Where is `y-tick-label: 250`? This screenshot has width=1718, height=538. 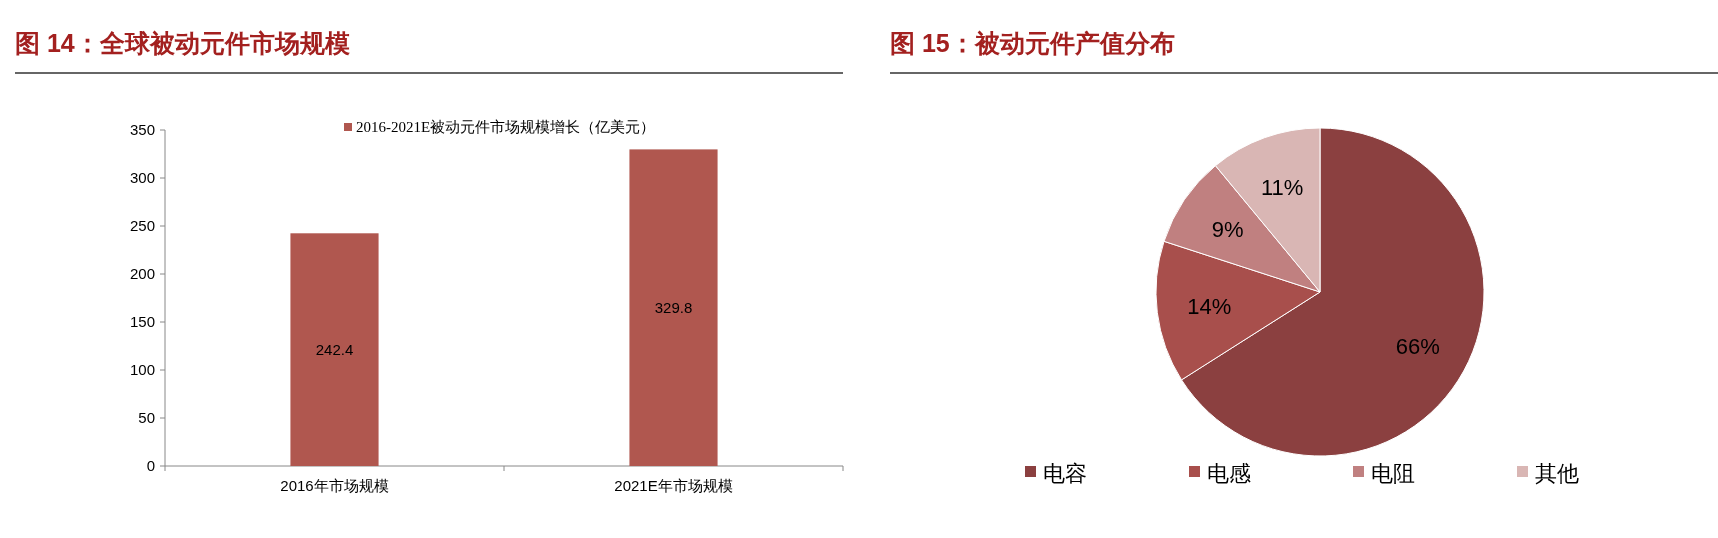
y-tick-label: 250 is located at coordinates (142, 225).